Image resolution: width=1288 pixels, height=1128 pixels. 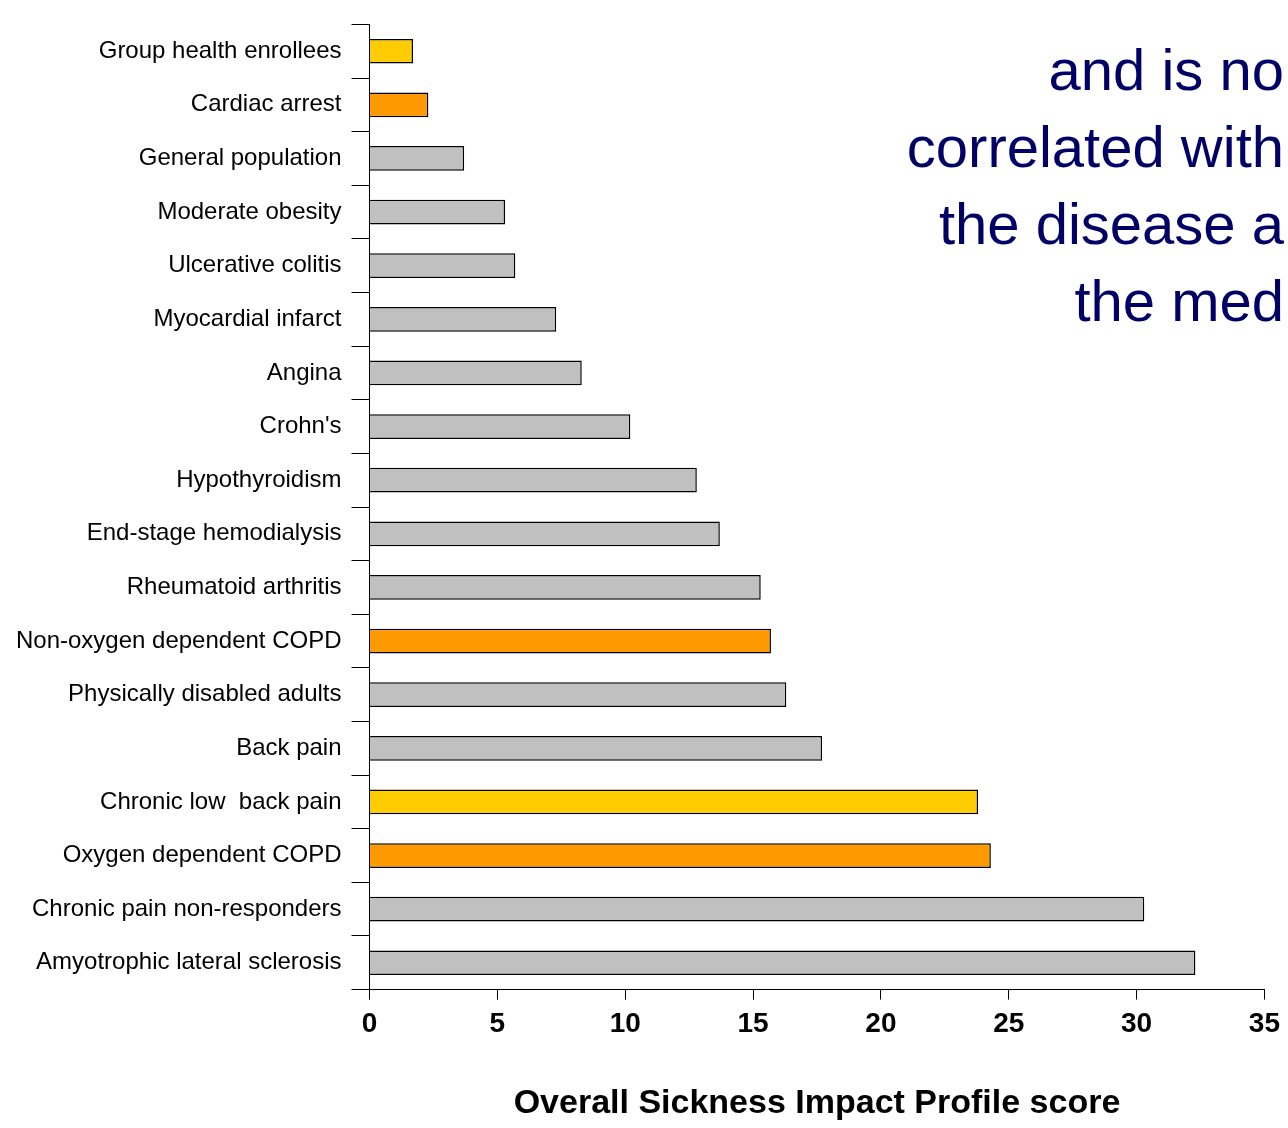 What do you see at coordinates (753, 1023) in the screenshot?
I see `x-tick-label: 15` at bounding box center [753, 1023].